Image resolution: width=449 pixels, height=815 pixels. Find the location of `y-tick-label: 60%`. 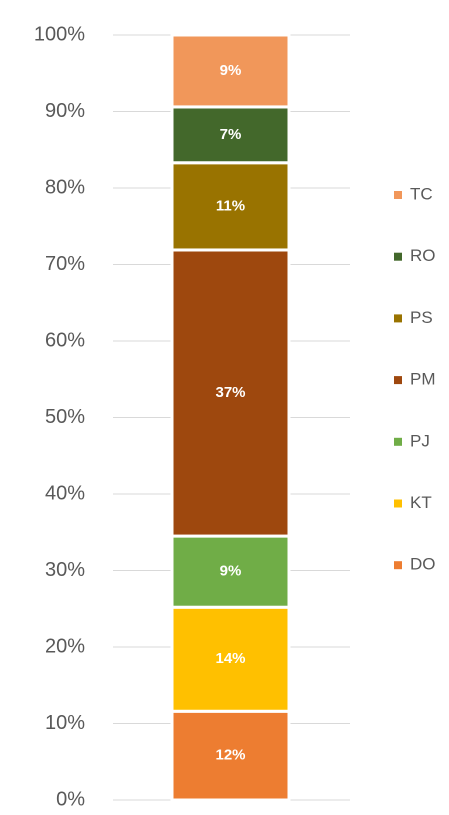

y-tick-label: 60% is located at coordinates (65, 340).